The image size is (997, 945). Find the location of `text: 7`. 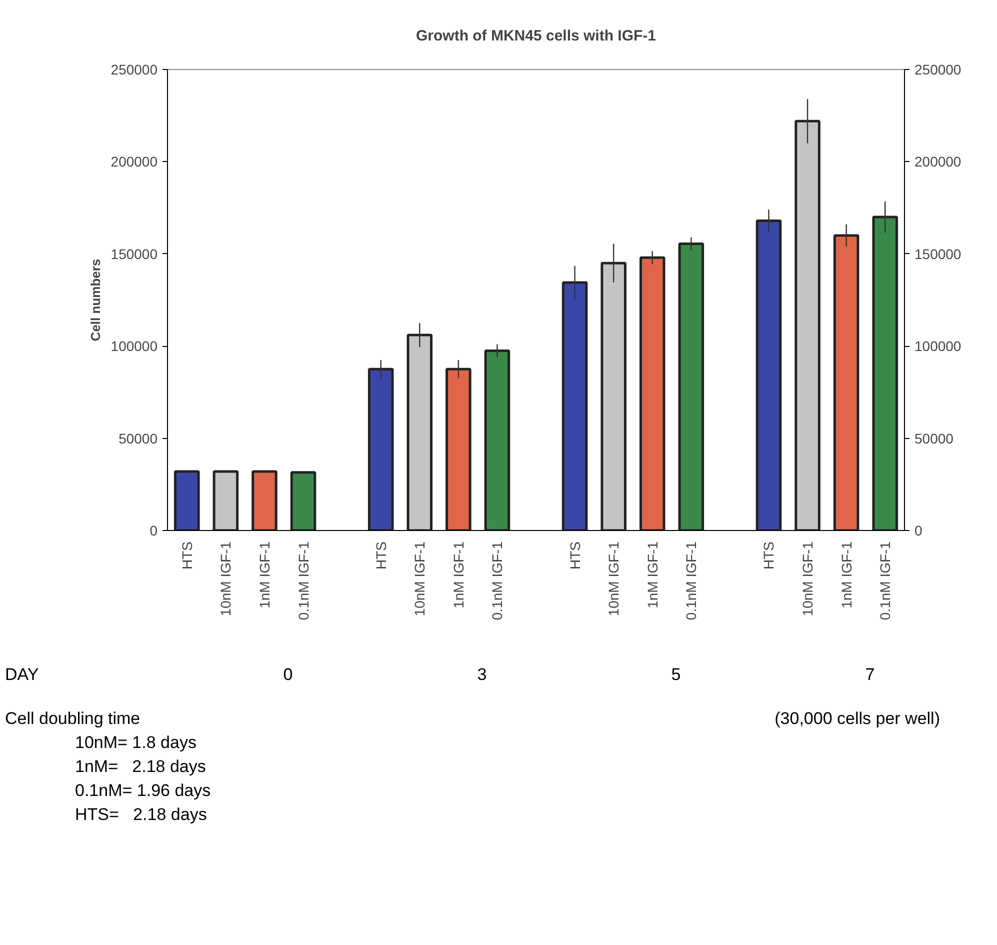

text: 7 is located at coordinates (870, 675).